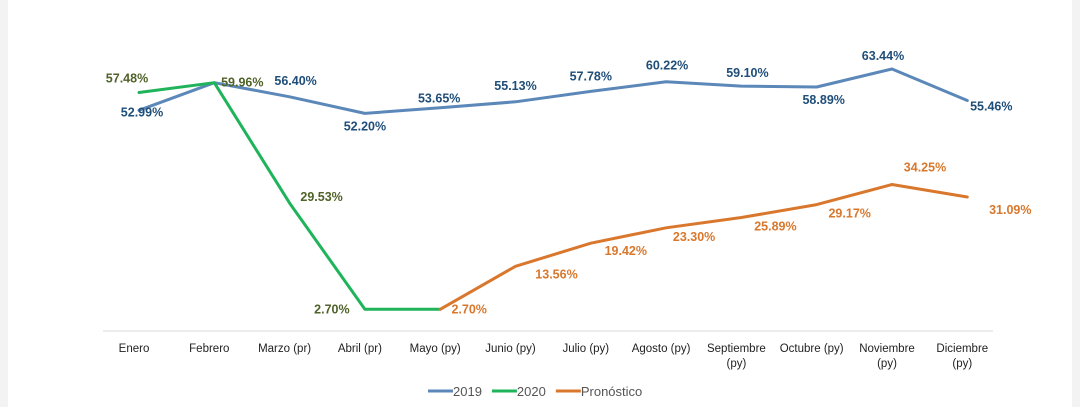 The width and height of the screenshot is (1080, 407). I want to click on legend-label: Pronóstico, so click(611, 391).